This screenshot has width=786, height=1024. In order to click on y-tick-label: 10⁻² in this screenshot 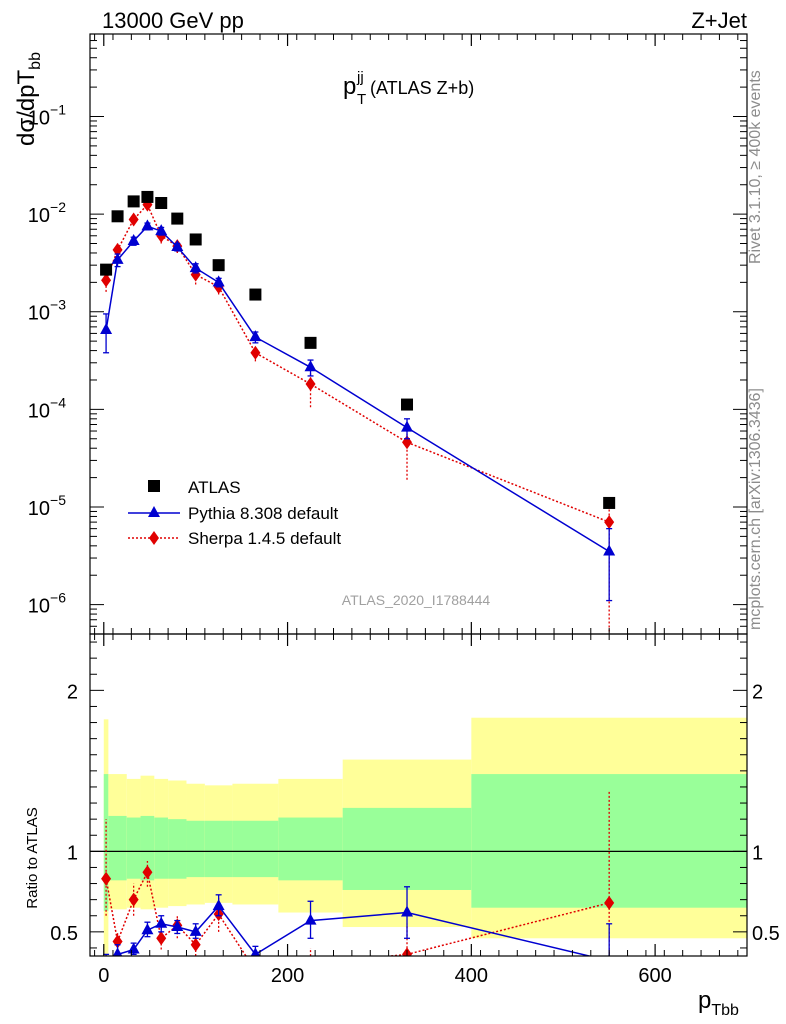, I will do `click(47, 213)`.